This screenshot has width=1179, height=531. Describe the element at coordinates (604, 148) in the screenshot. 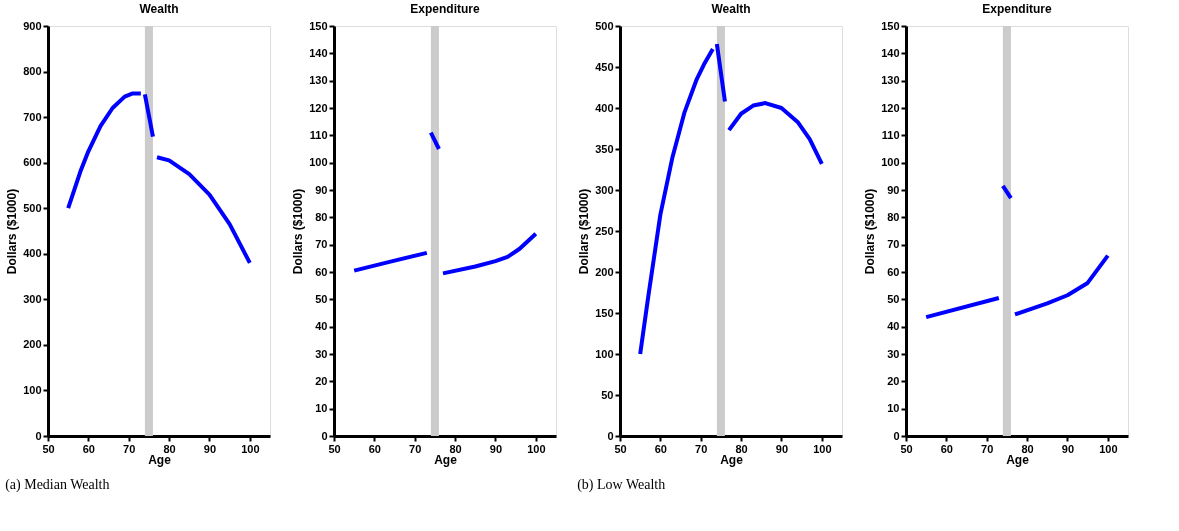

I see `y-tick-label: 350` at that location.